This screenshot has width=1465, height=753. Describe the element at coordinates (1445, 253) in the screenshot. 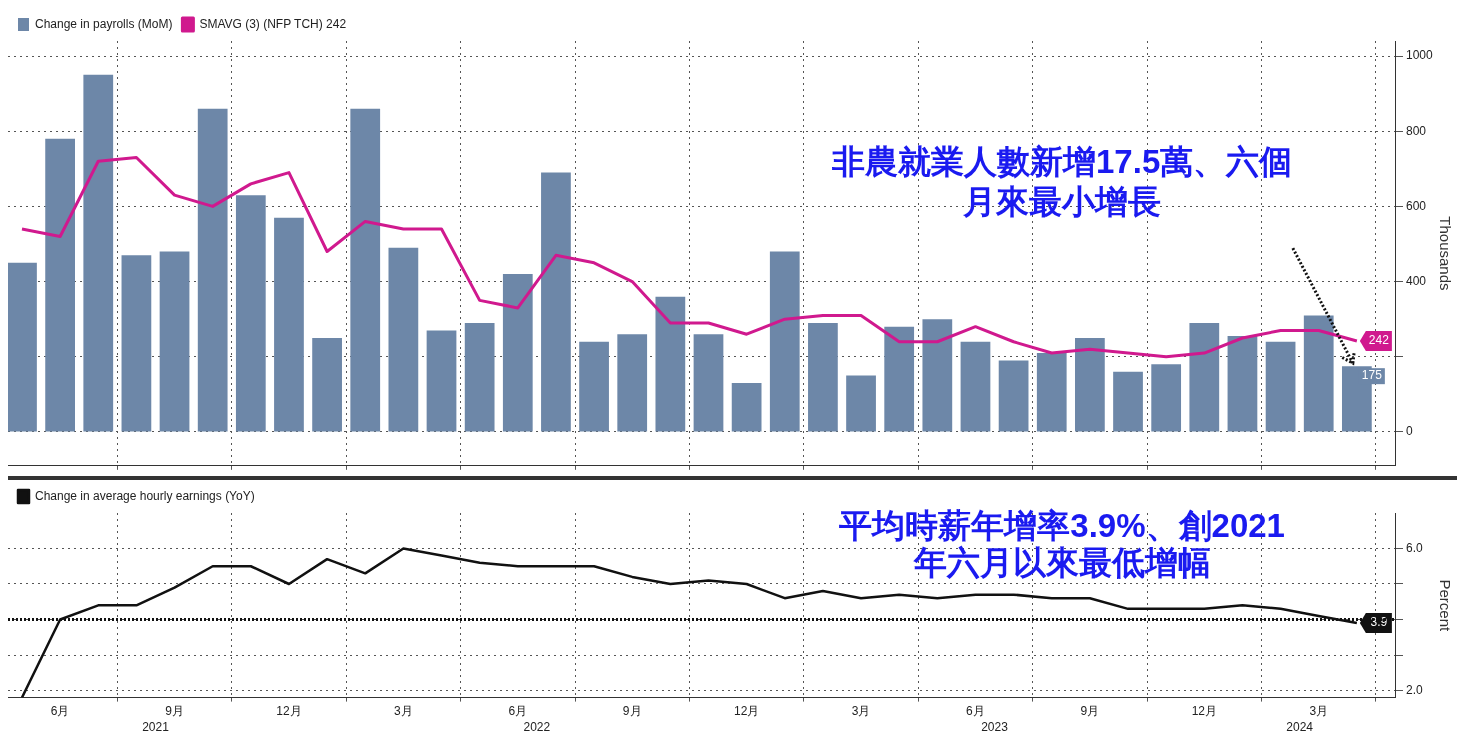

I see `y-axis-title: Thousands` at that location.